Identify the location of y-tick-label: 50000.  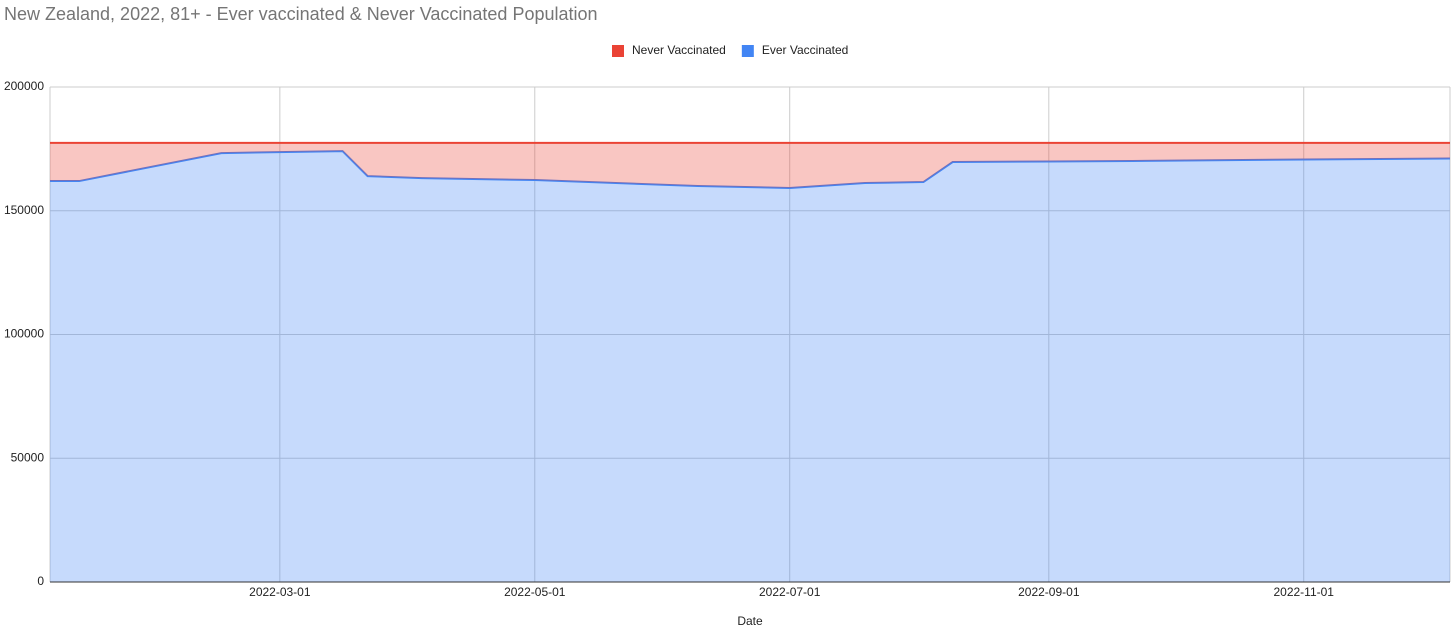
(28, 457).